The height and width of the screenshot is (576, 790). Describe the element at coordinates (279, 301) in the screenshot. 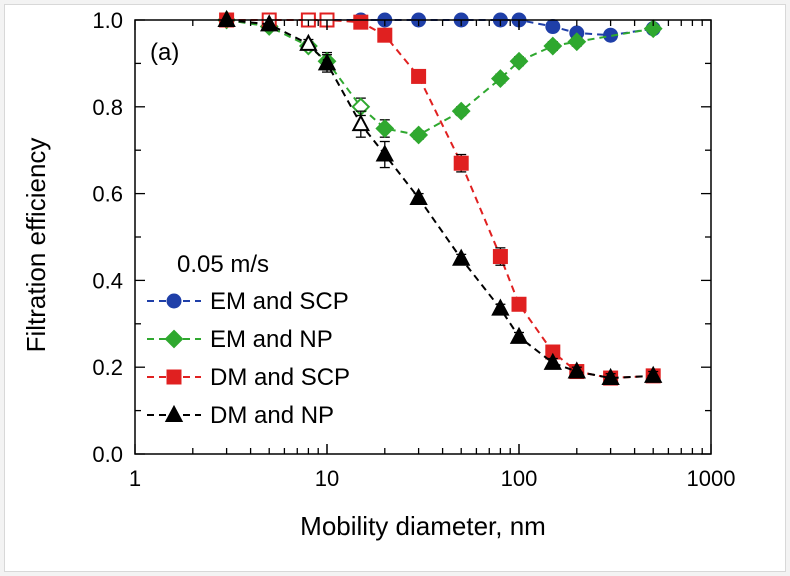

I see `legend-label: EM and SCP` at that location.